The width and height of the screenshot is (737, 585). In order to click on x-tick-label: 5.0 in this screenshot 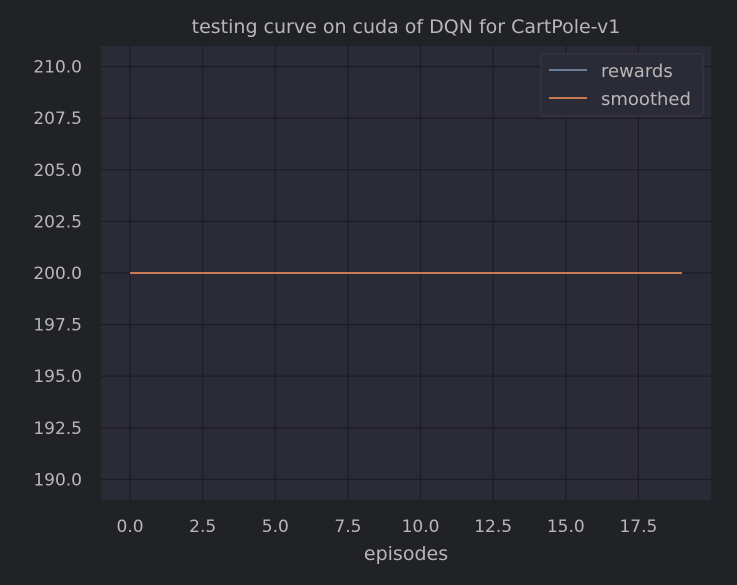, I will do `click(275, 527)`.